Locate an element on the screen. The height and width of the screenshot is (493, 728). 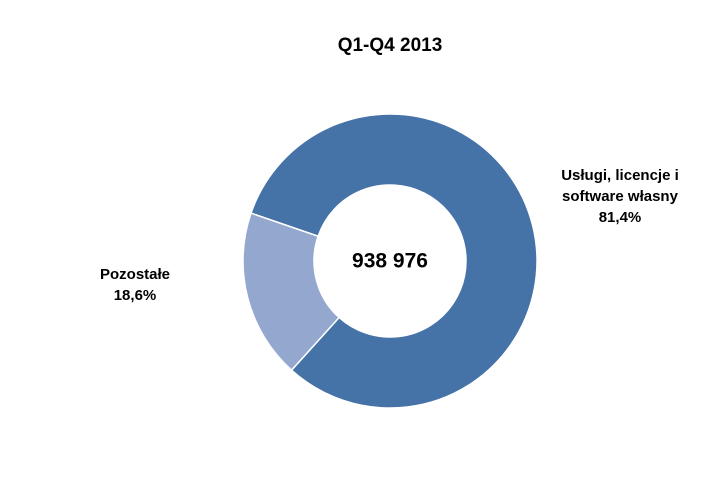
category-label: Pozostałe is located at coordinates (135, 274).